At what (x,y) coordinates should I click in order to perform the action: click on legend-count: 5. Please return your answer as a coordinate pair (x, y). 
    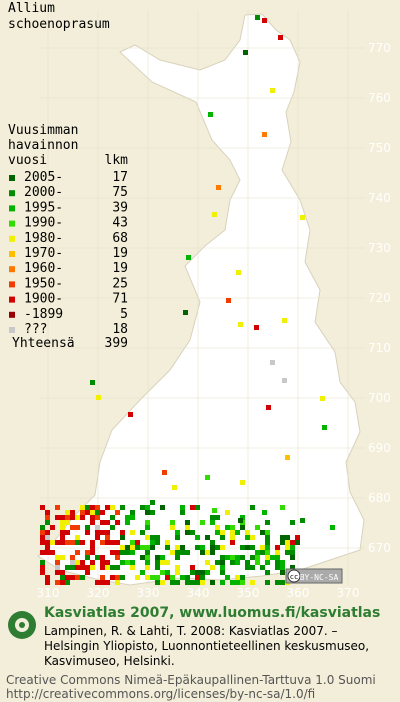
    Looking at the image, I should click on (124, 314).